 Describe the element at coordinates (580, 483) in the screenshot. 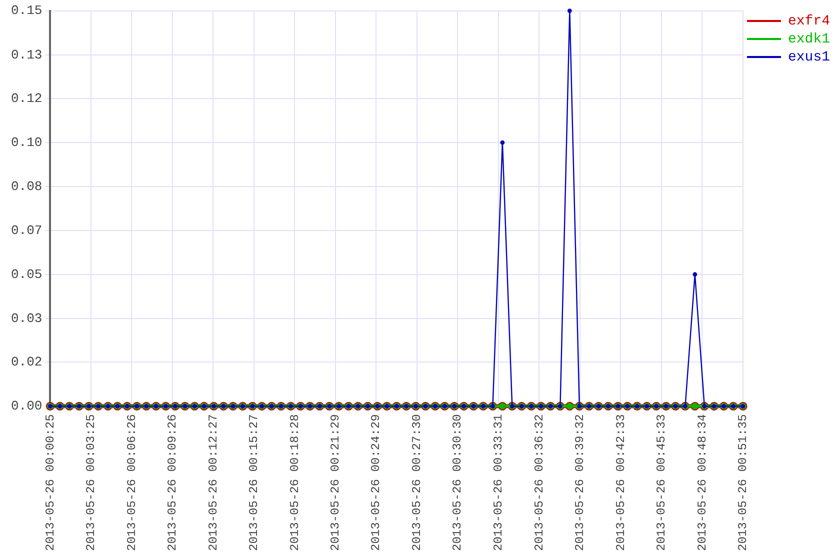

I see `x-tick-label: 2013-05-26 00:39:32` at that location.